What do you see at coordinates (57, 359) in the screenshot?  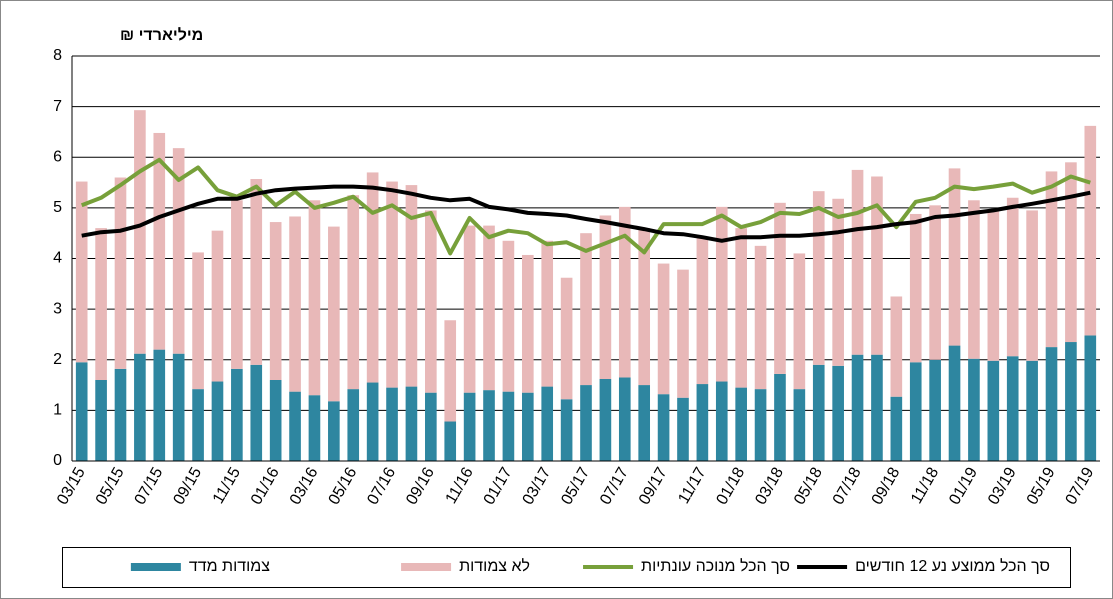 I see `y-tick-label: 2` at bounding box center [57, 359].